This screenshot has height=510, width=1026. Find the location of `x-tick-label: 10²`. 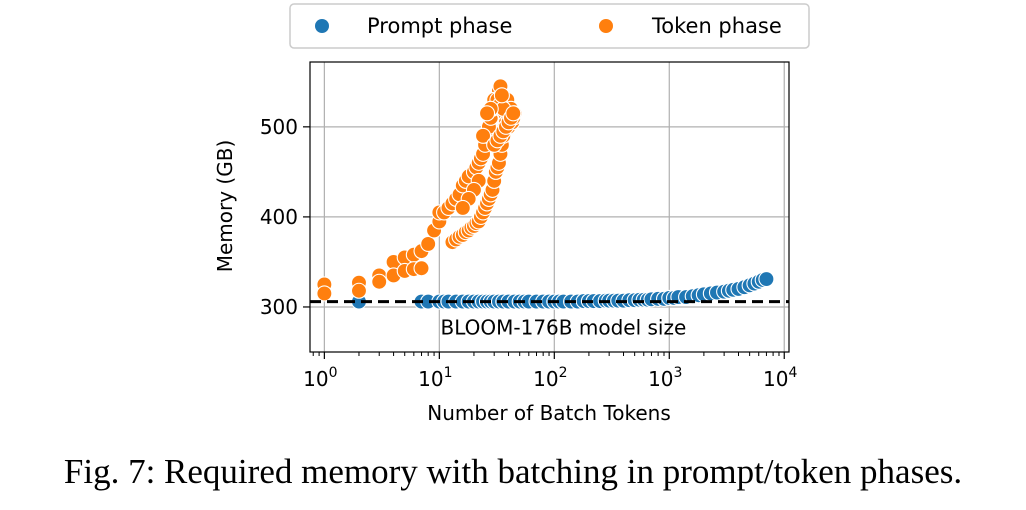

x-tick-label: 10² is located at coordinates (550, 378).